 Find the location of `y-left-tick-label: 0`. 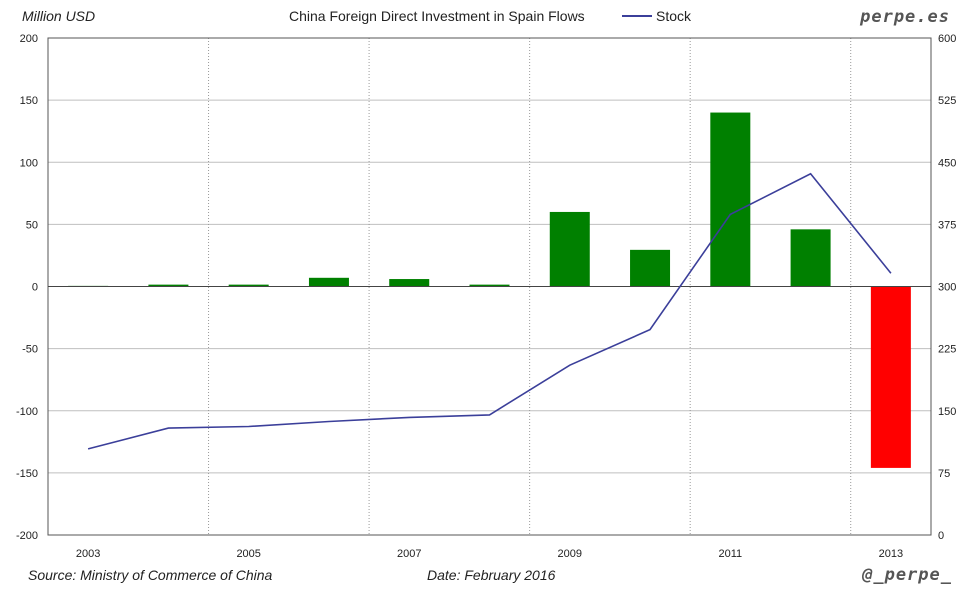

y-left-tick-label: 0 is located at coordinates (35, 288).